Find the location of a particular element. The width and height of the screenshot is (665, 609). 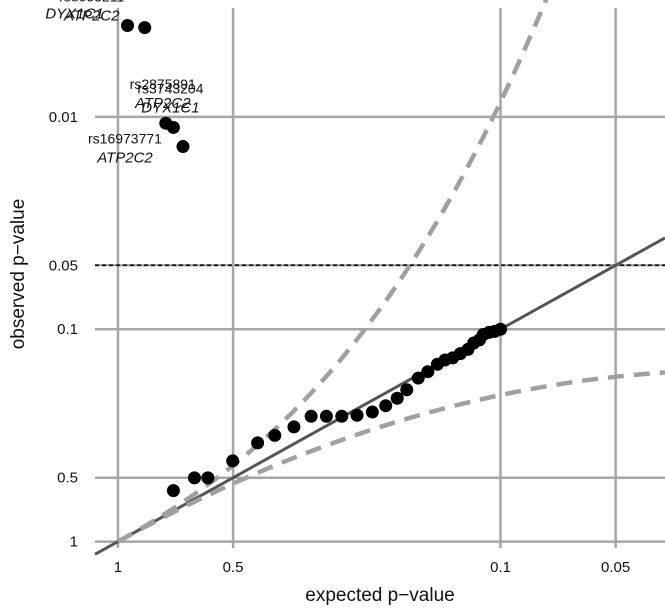

snp-id-label: rs8053211 is located at coordinates (91, 2).